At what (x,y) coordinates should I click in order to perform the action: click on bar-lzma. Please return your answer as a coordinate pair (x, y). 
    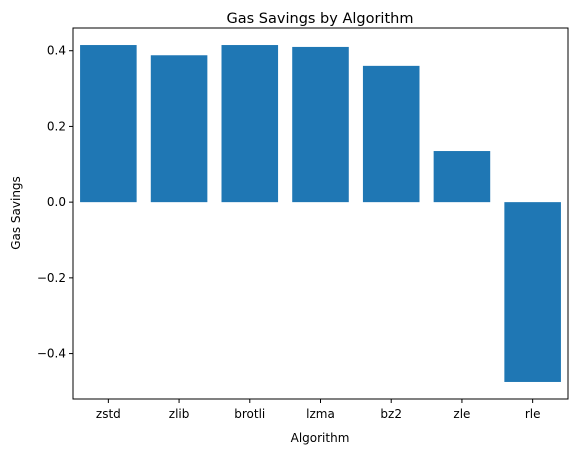
    Looking at the image, I should click on (320, 124).